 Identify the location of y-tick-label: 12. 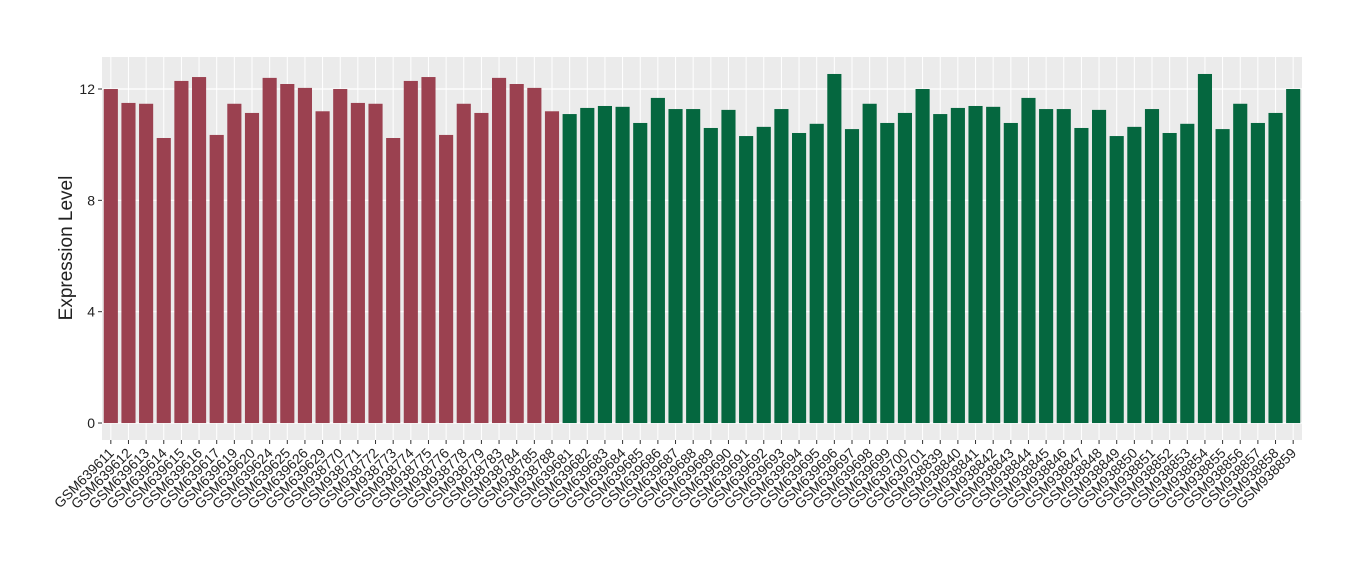
(87, 89).